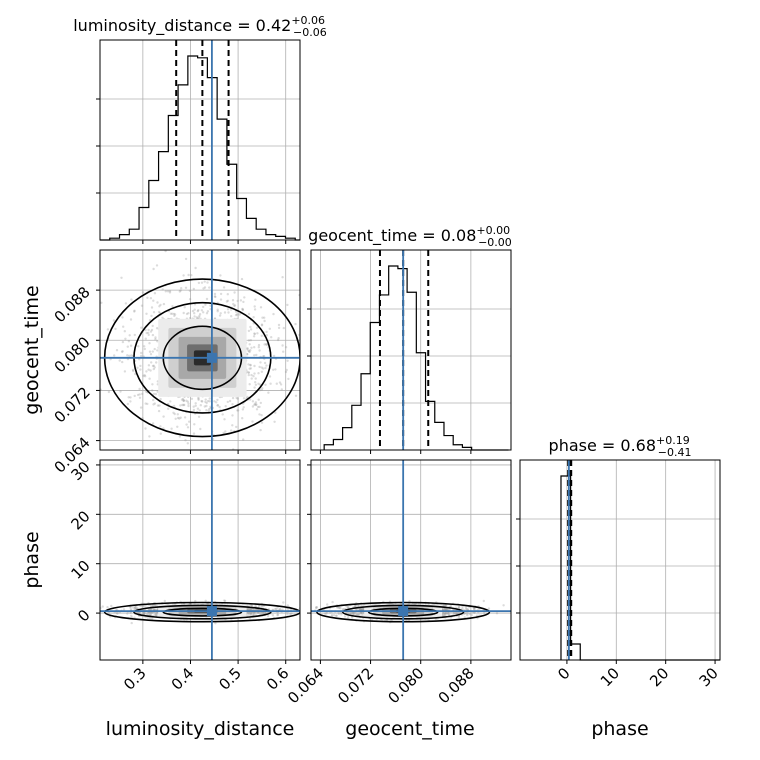  What do you see at coordinates (403, 611) in the screenshot?
I see `truth-marker` at bounding box center [403, 611].